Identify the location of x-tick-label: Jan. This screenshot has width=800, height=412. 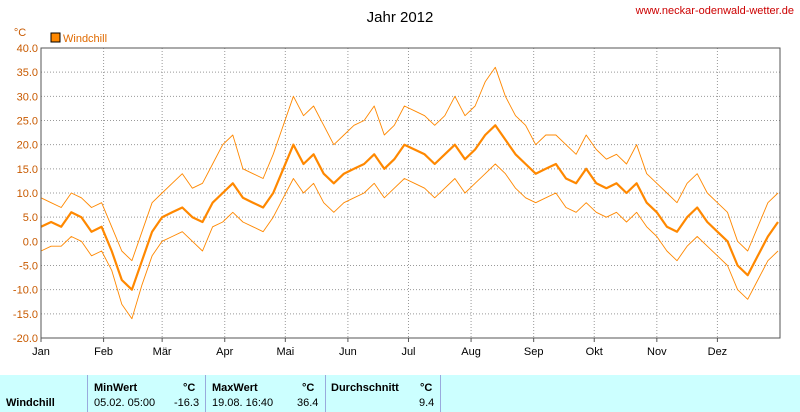
(41, 352).